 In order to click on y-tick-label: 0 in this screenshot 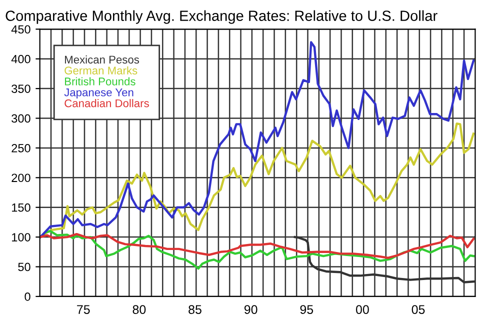, I will do `click(27, 296)`.